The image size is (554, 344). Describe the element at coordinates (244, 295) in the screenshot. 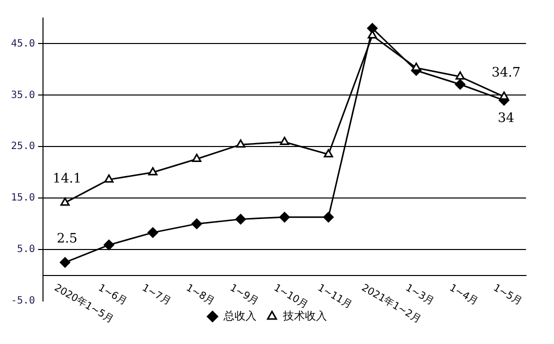

I see `x-tick-label: 1~9月` at that location.